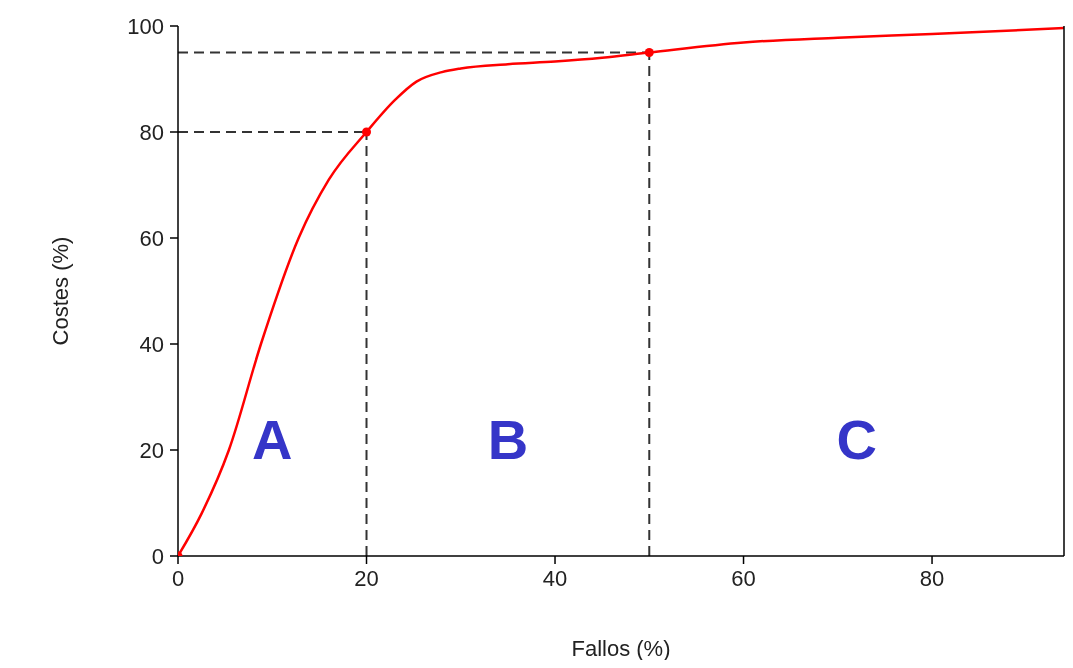 This screenshot has width=1073, height=668. Describe the element at coordinates (555, 578) in the screenshot. I see `x-tick-label: 40` at that location.